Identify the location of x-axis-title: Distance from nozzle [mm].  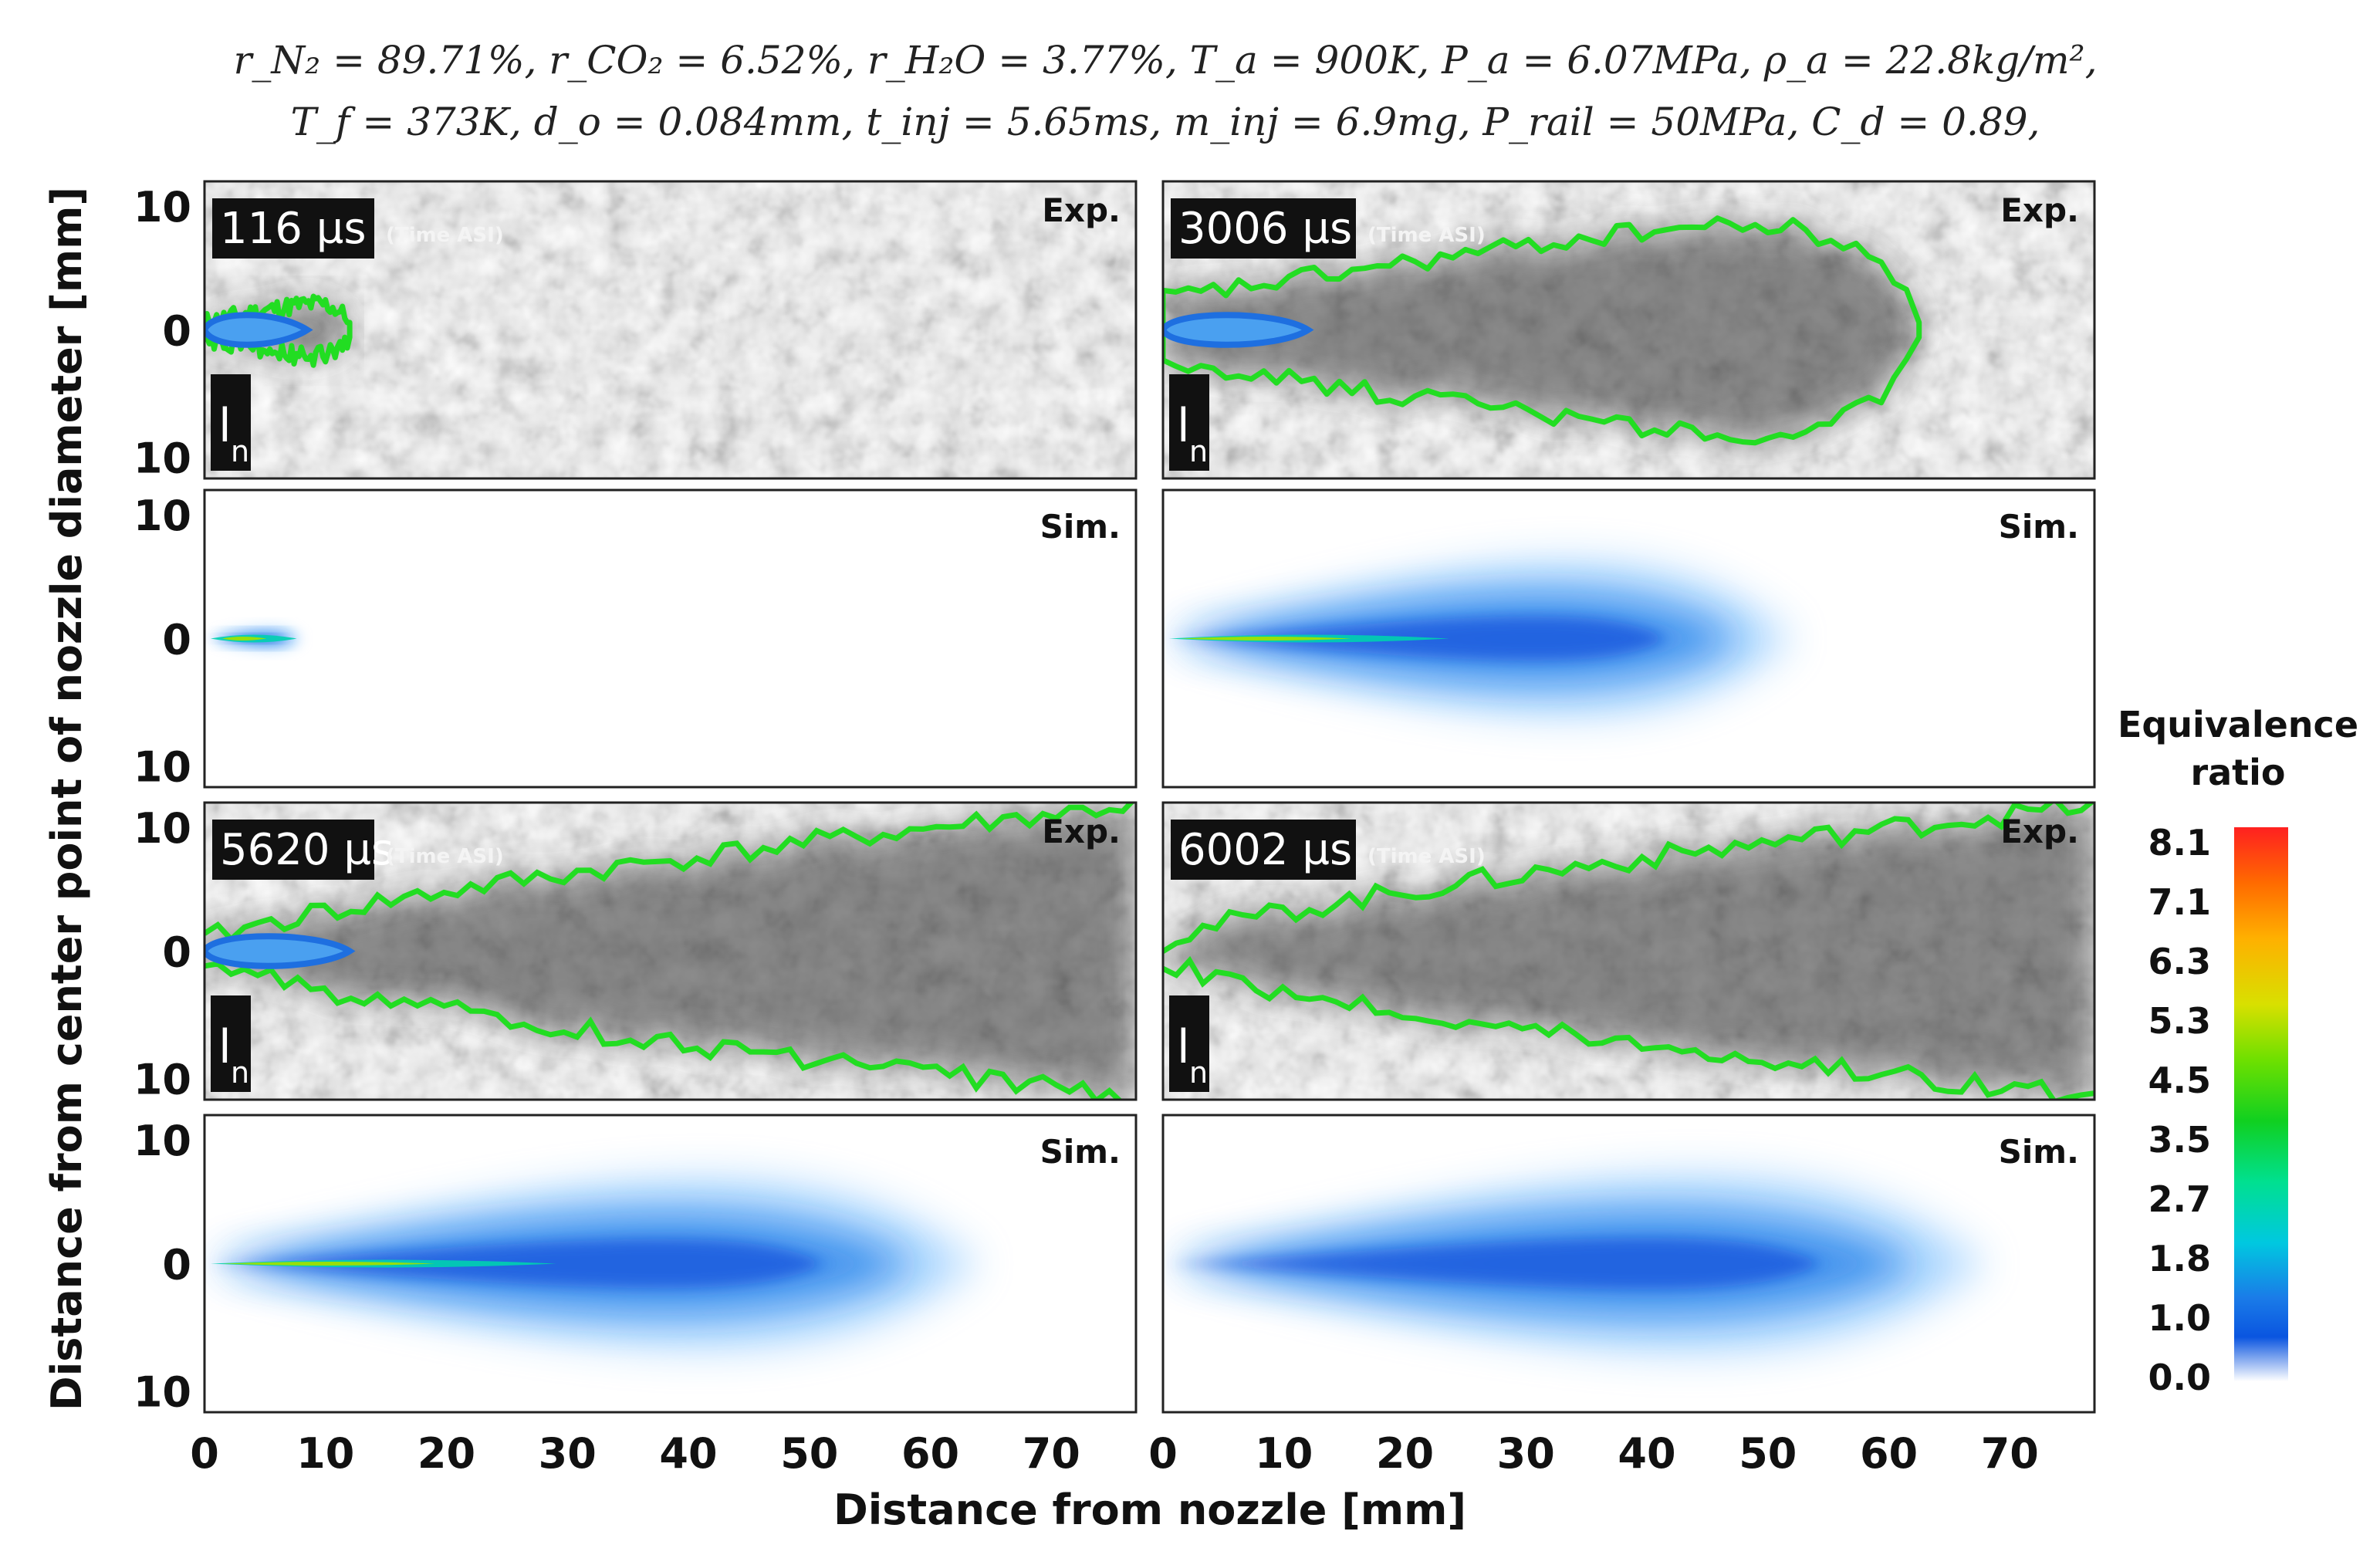
(1149, 1510).